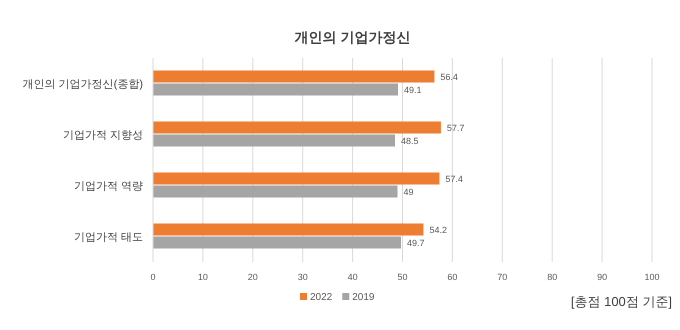 Image resolution: width=680 pixels, height=330 pixels. What do you see at coordinates (108, 186) in the screenshot?
I see `y-tick-label: 기업가적 역량` at bounding box center [108, 186].